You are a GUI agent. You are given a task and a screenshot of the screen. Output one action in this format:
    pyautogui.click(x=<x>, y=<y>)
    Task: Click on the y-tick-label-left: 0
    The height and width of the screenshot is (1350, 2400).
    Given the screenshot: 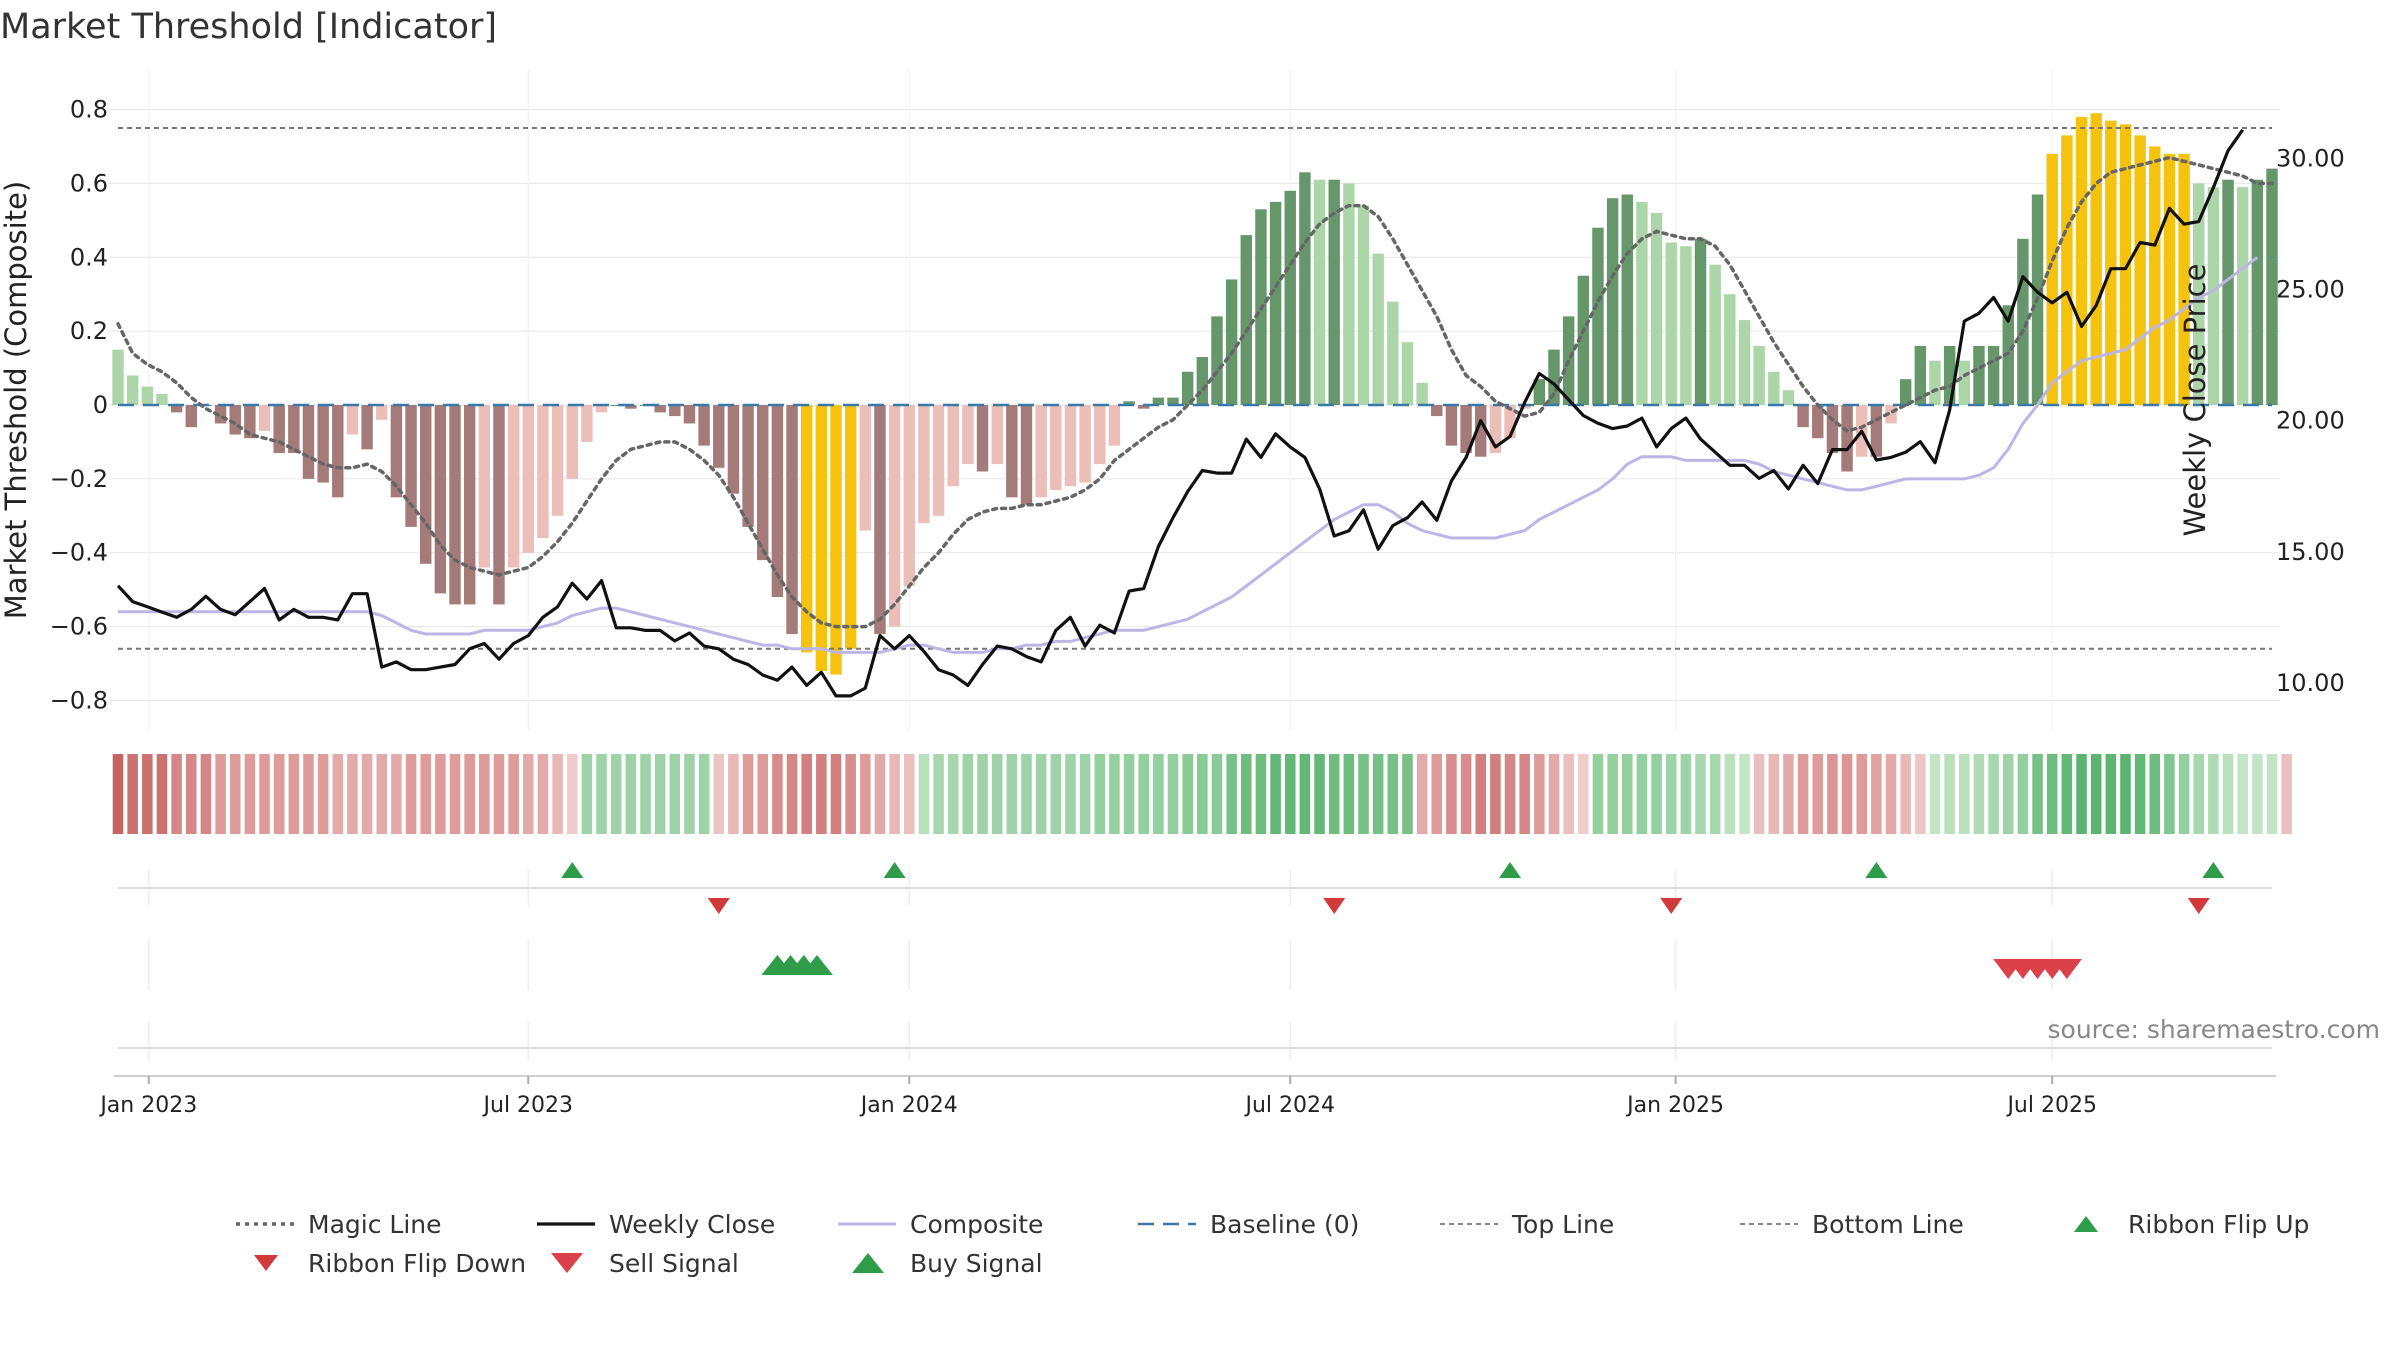 What is the action you would take?
    pyautogui.click(x=100, y=405)
    